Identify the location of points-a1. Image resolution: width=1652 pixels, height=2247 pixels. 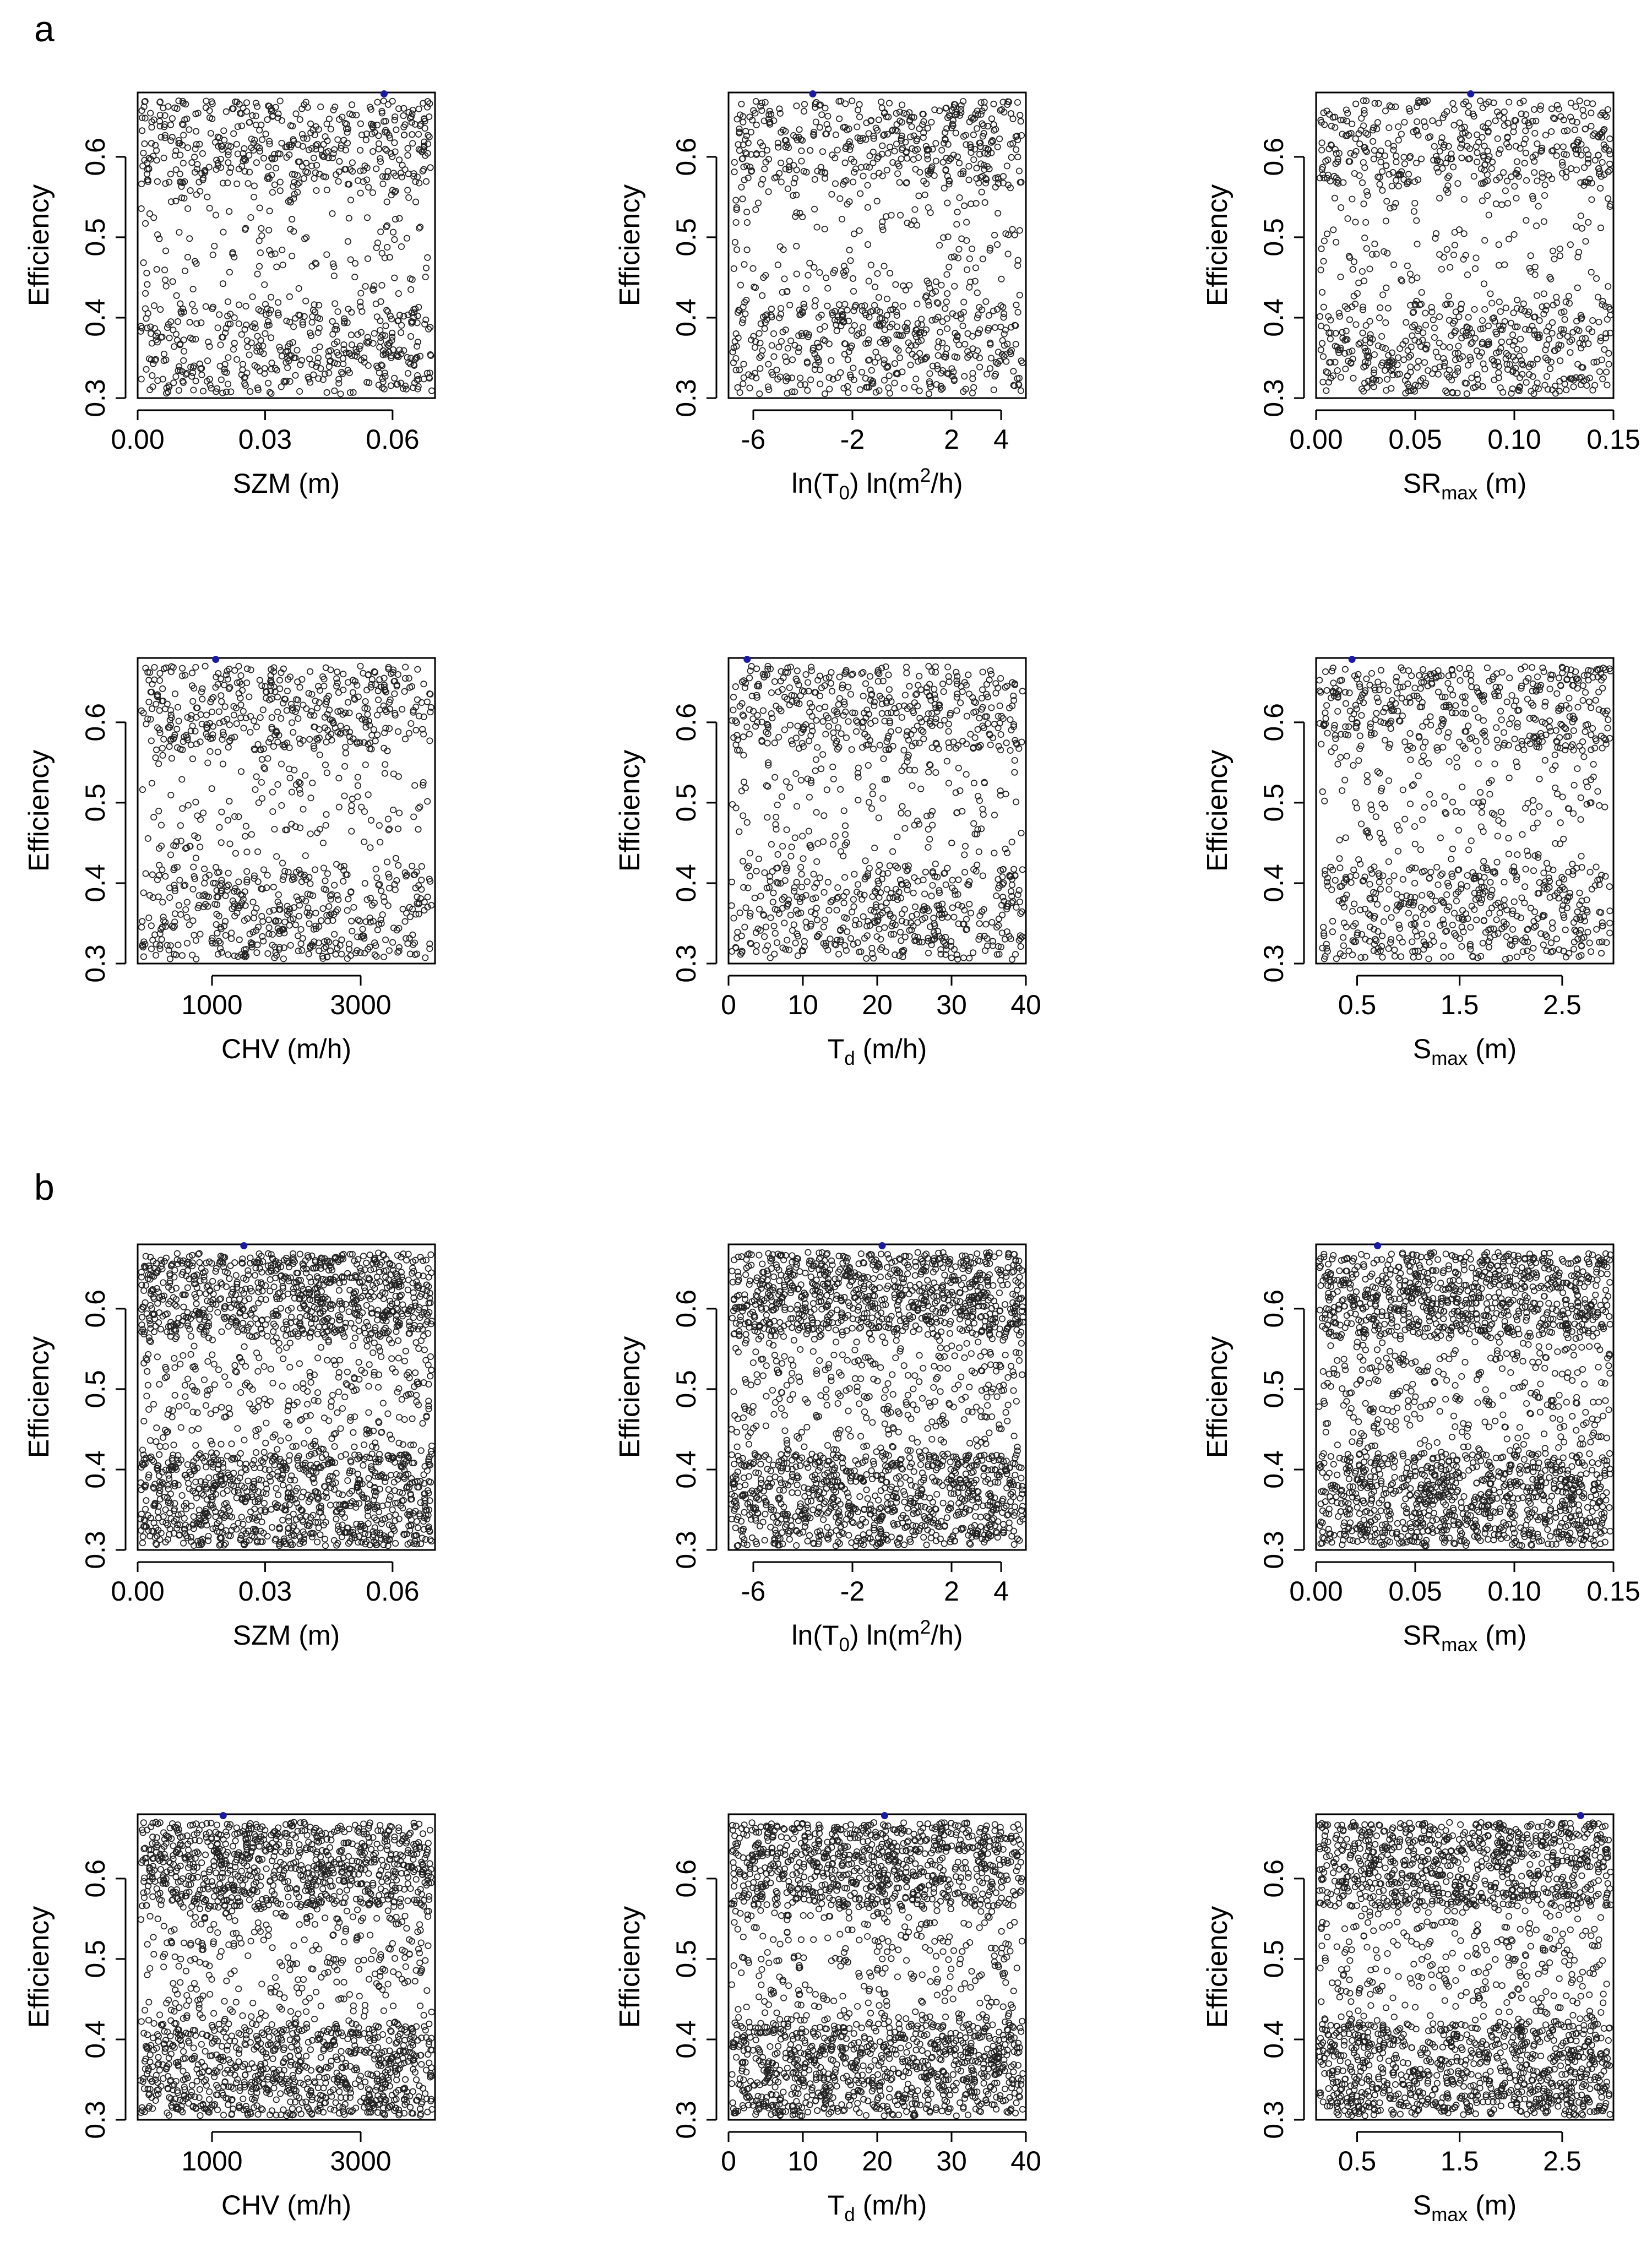
(286, 248).